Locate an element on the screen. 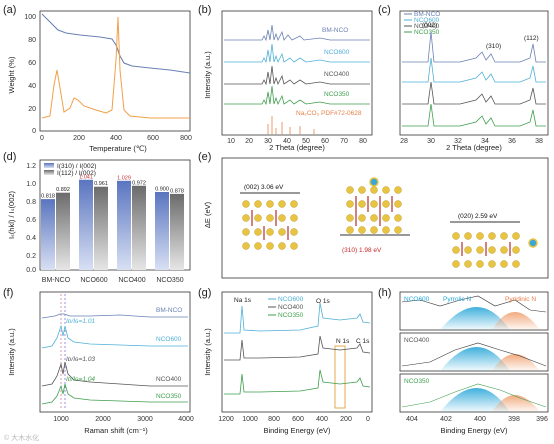 Image resolution: width=554 pixels, height=444 pixels. xlabel-c: 2 Theta (degree) is located at coordinates (474, 147).